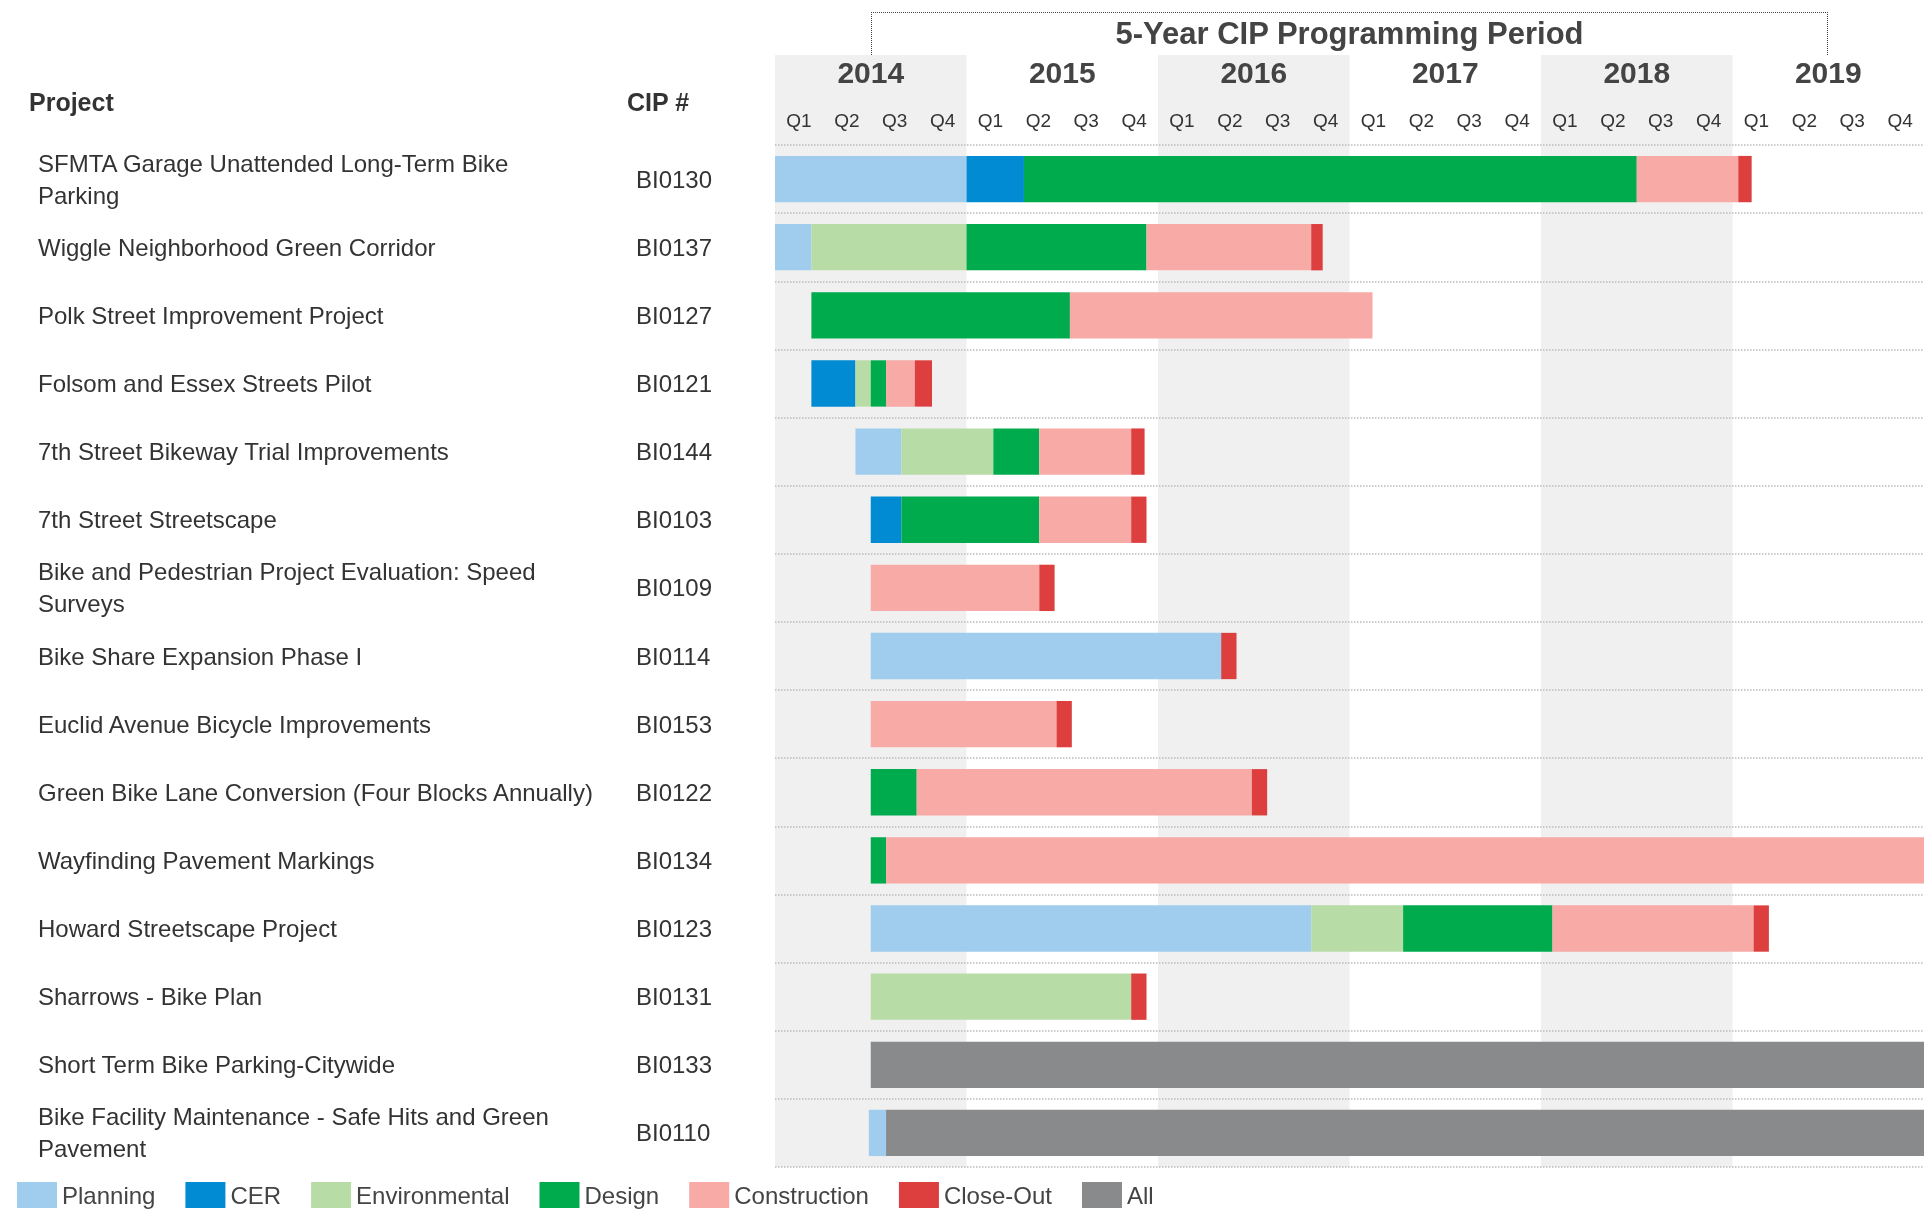  Describe the element at coordinates (217, 1065) in the screenshot. I see `y-tick-label: Short Term Bike Parking-Citywide` at that location.